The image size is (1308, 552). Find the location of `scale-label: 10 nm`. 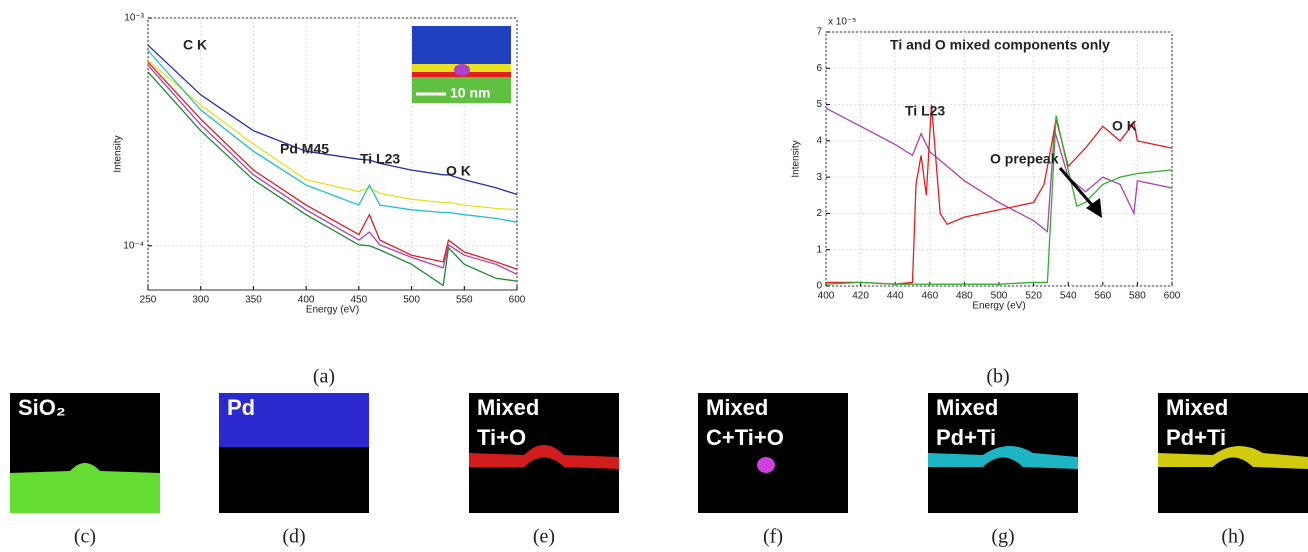

scale-label: 10 nm is located at coordinates (470, 93).